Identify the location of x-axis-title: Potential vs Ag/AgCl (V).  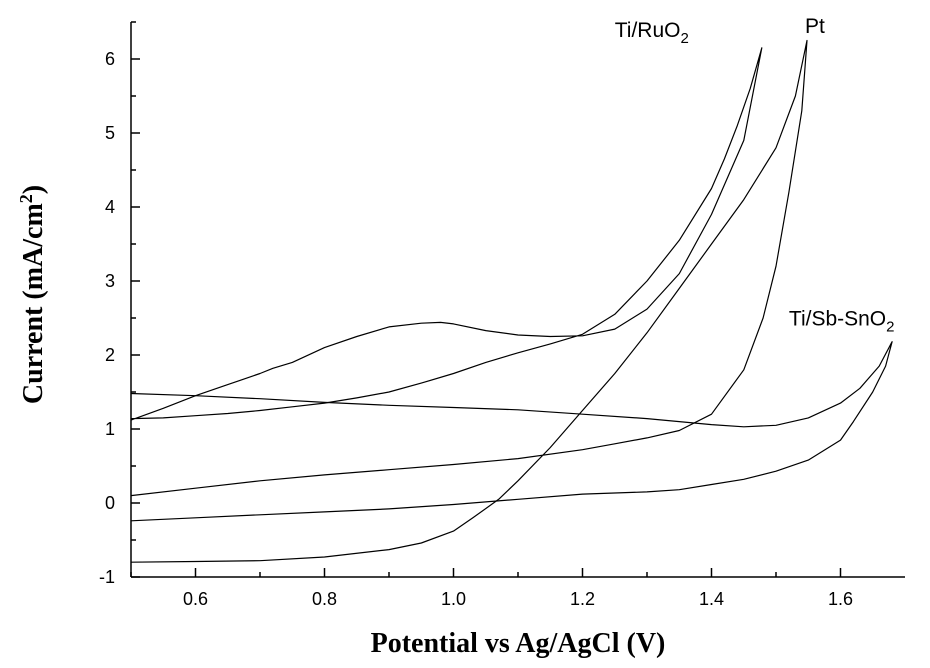
(518, 643).